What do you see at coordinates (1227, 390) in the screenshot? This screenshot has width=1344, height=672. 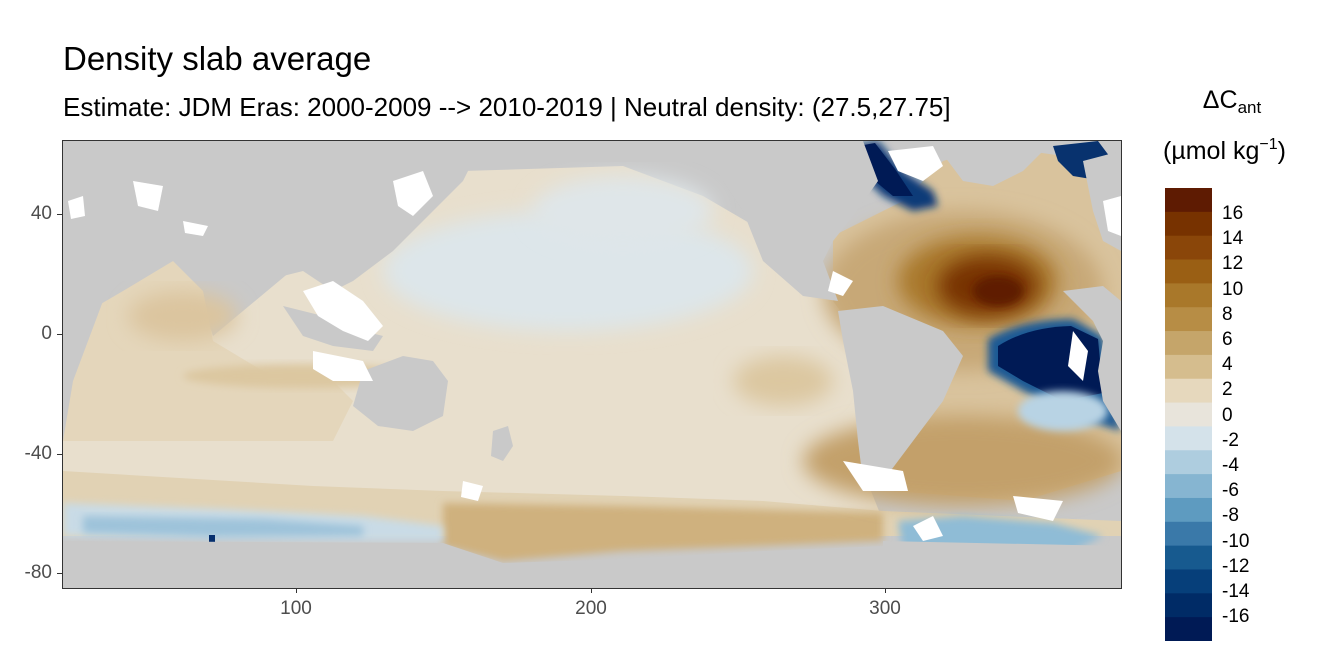 I see `legend-label: 2` at bounding box center [1227, 390].